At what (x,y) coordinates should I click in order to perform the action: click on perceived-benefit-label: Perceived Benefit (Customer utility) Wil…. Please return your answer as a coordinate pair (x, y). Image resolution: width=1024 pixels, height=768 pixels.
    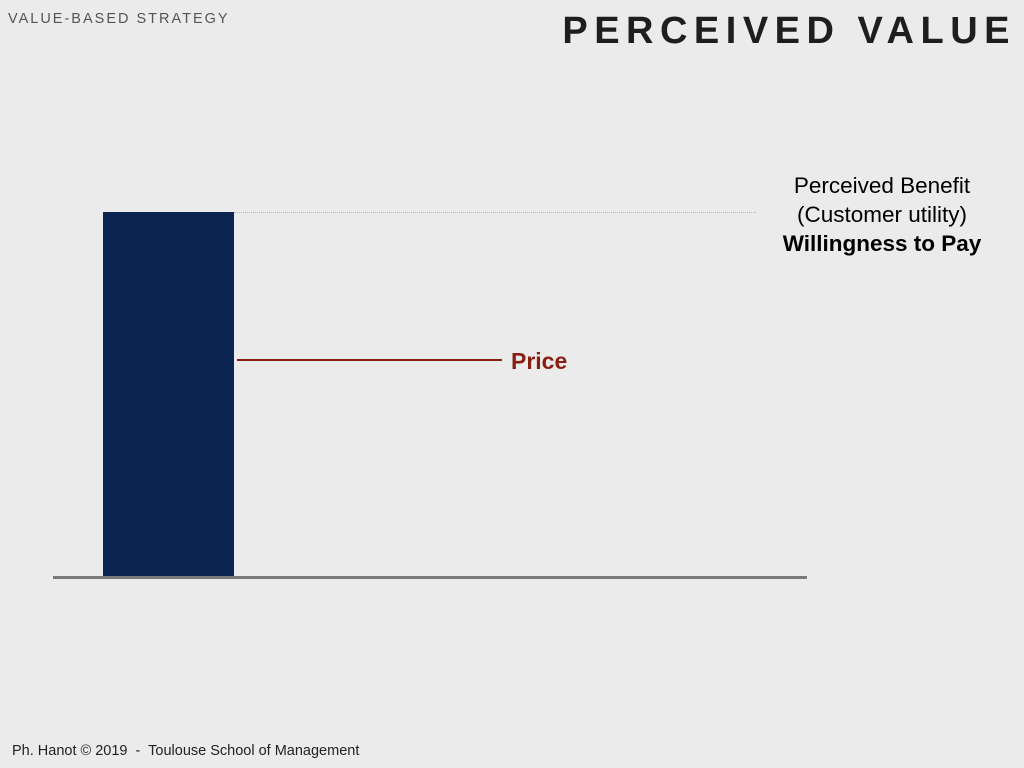
    Looking at the image, I should click on (882, 214).